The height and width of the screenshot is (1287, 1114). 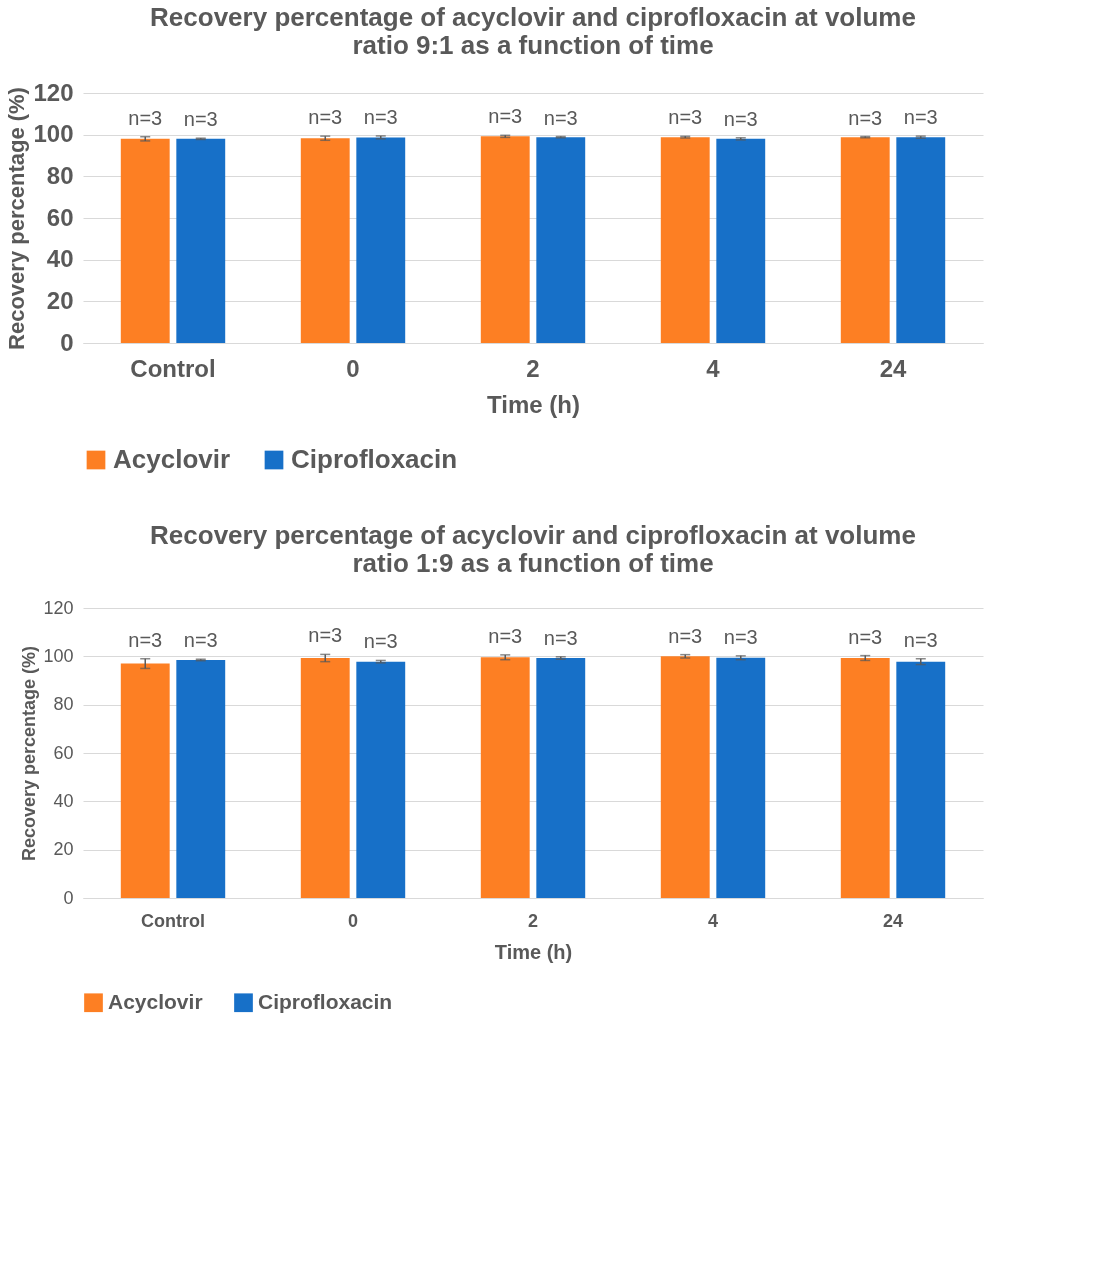 What do you see at coordinates (533, 31) in the screenshot?
I see `chart-title: Recovery percentage of acyclovir and ciprofloxacin at volume ratio 9:1 as a function of time` at bounding box center [533, 31].